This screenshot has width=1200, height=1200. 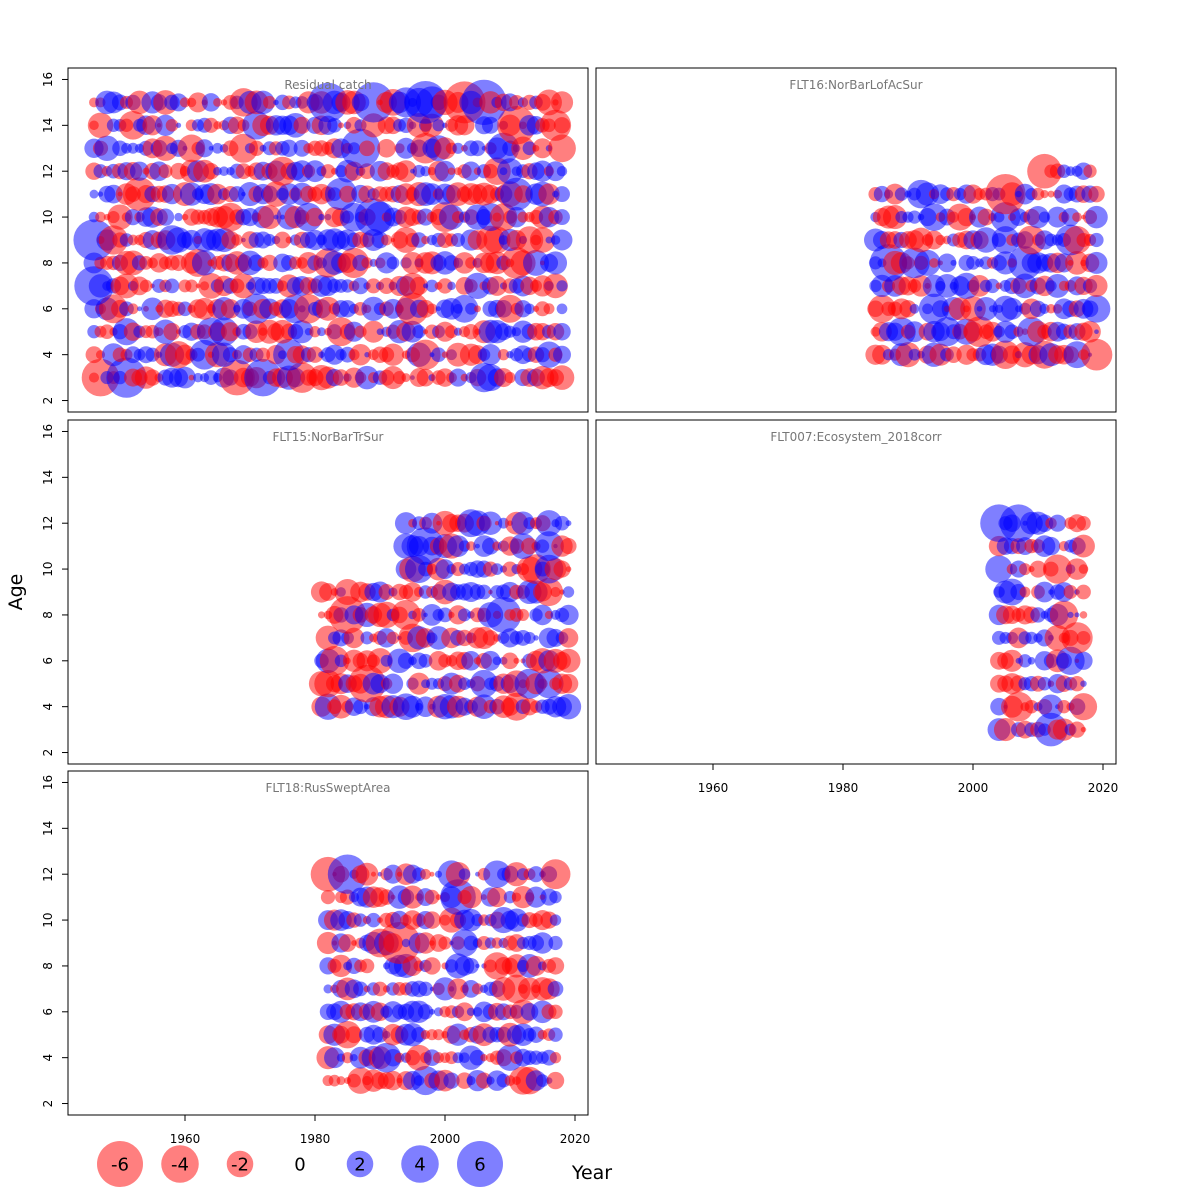 I want to click on y-tick-label: 16, so click(x=48, y=431).